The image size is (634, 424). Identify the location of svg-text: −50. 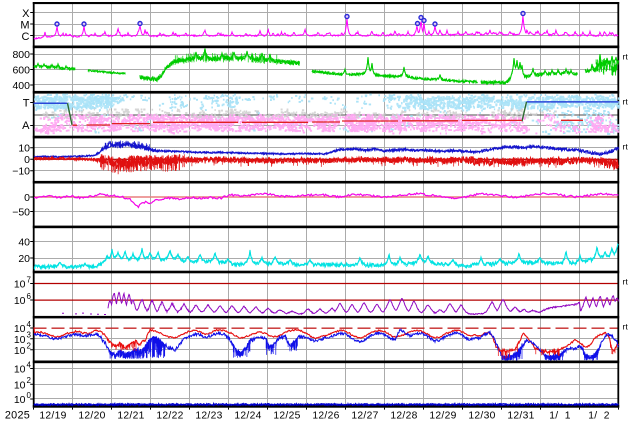
(21, 212).